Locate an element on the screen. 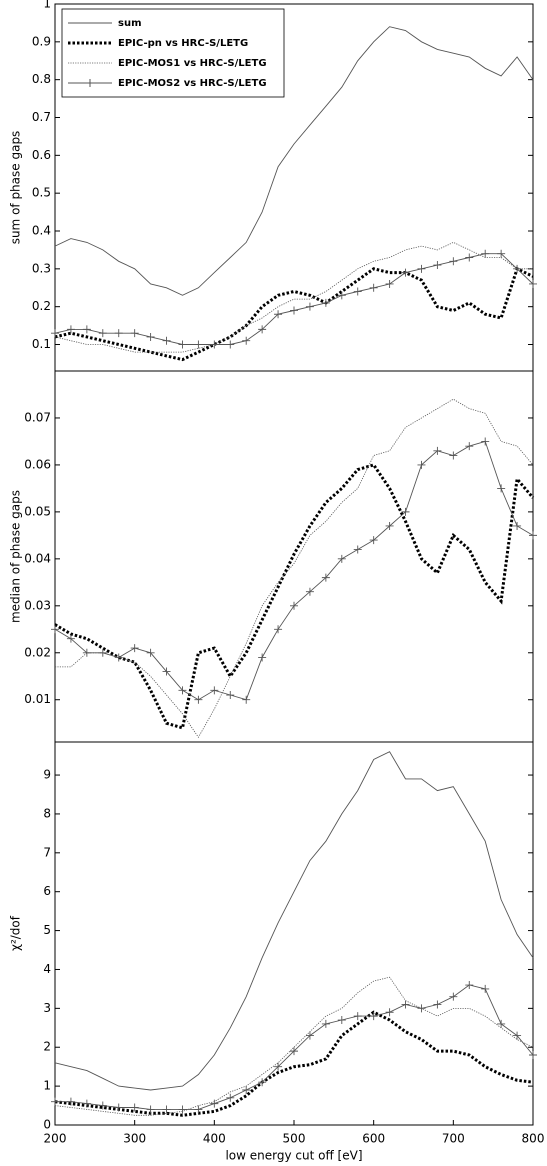  y-tick-label: 8 is located at coordinates (47, 813).